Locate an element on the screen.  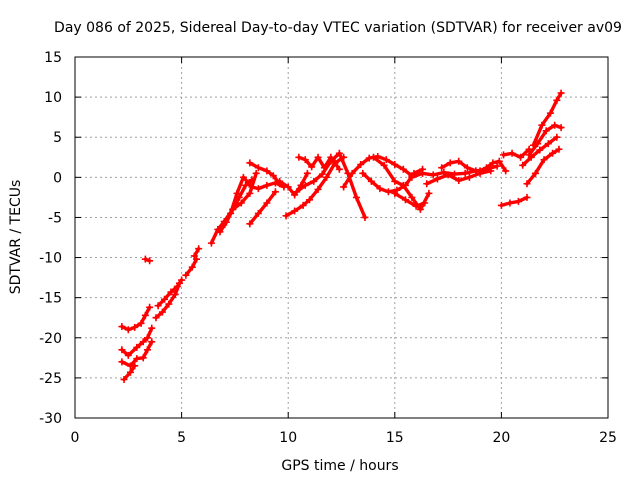
x-axis-label: GPS time / hours is located at coordinates (339, 466).